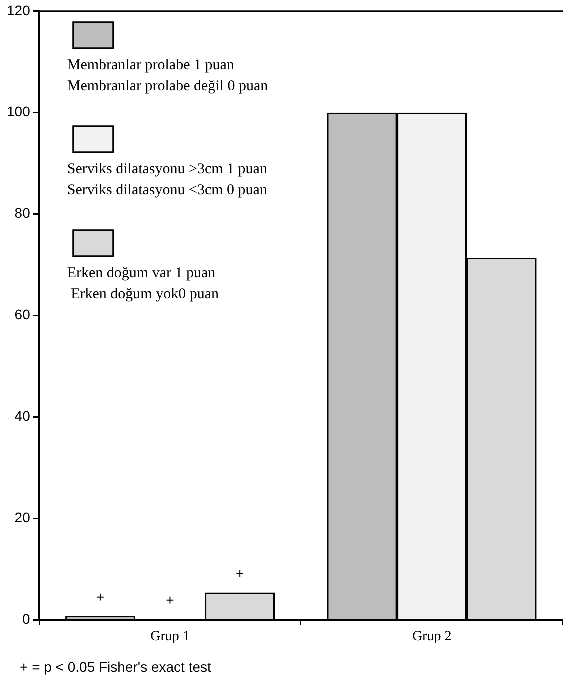  I want to click on legend-label: Membranlar prolabe 1 puan Membranlar prolabe değil 0 puan, so click(168, 75).